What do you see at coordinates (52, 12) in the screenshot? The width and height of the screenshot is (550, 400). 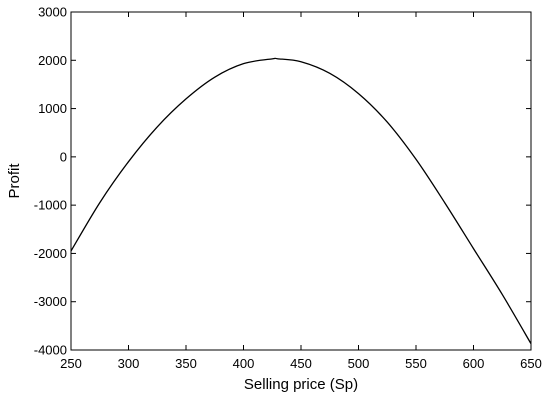 I see `y-tick-label: 3000` at bounding box center [52, 12].